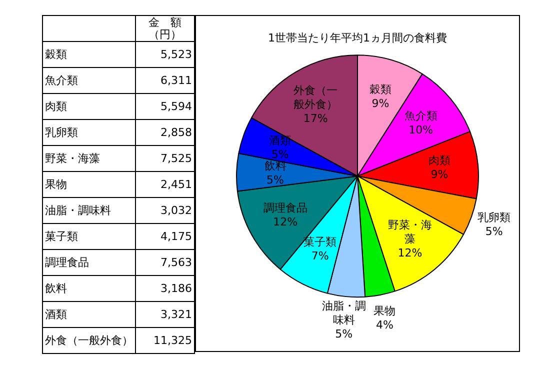 Image resolution: width=559 pixels, height=365 pixels. I want to click on category-label: 野菜・海藻, so click(89, 159).